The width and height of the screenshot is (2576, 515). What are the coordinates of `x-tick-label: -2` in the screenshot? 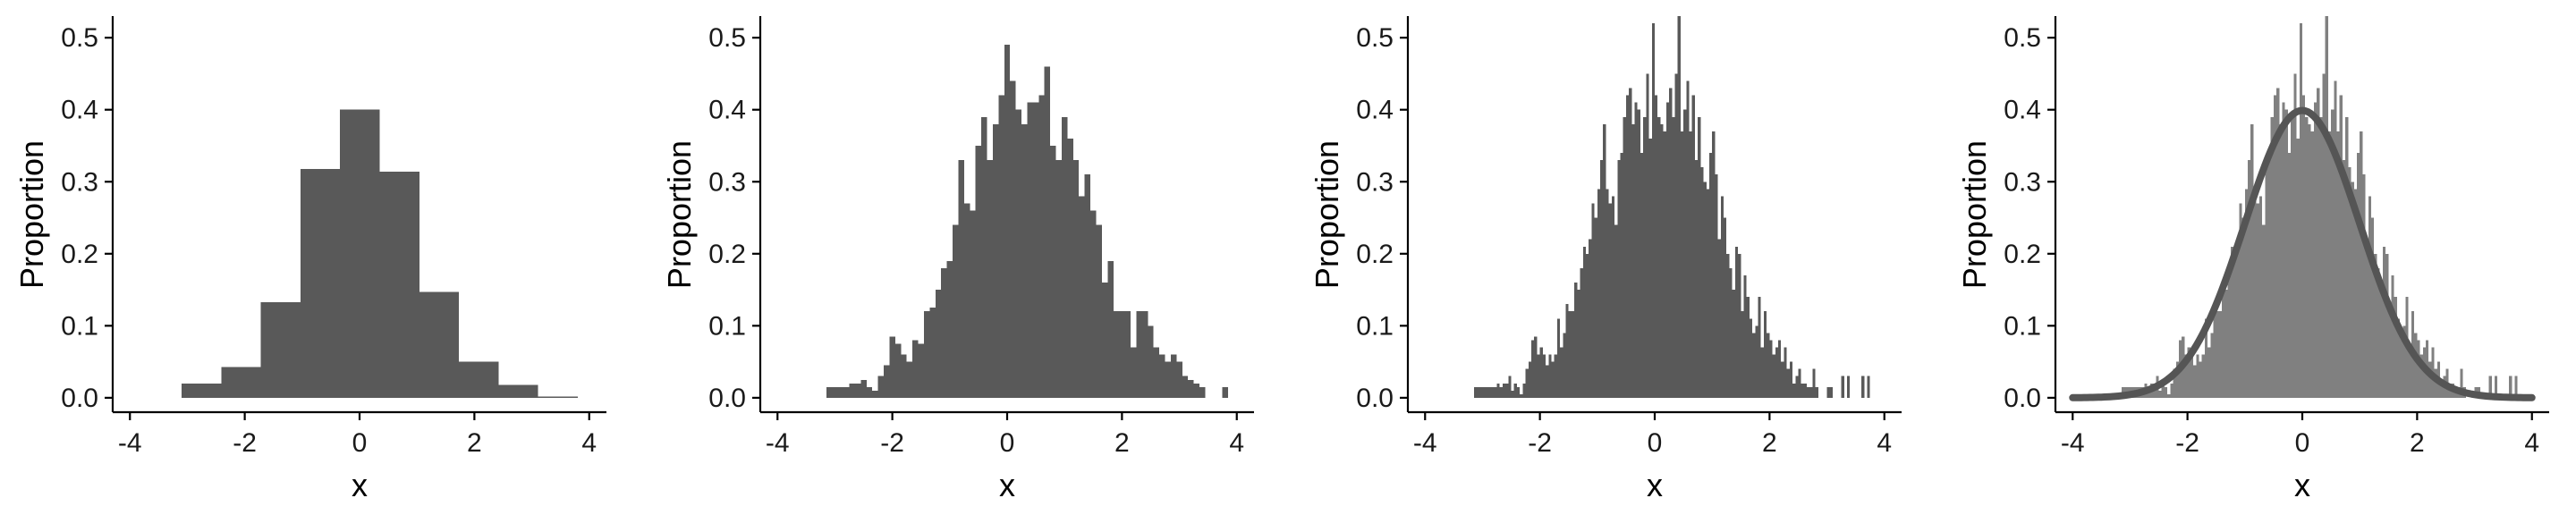 It's located at (1540, 443).